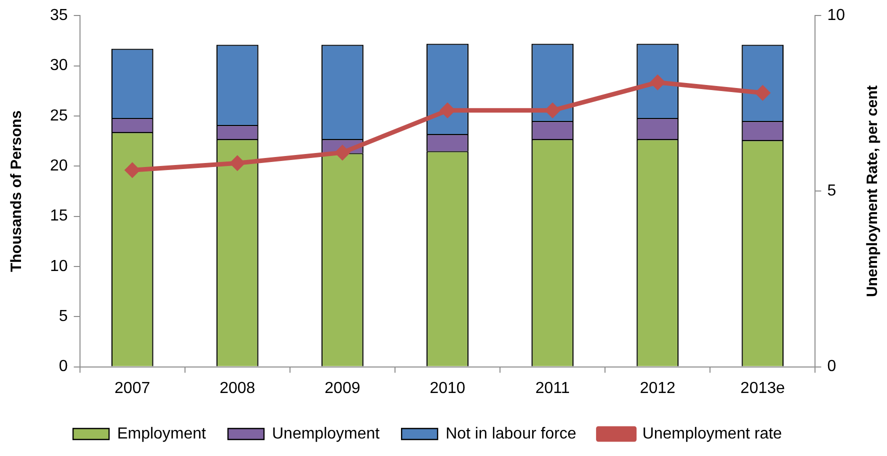  What do you see at coordinates (59, 216) in the screenshot?
I see `y-tick-label: 15` at bounding box center [59, 216].